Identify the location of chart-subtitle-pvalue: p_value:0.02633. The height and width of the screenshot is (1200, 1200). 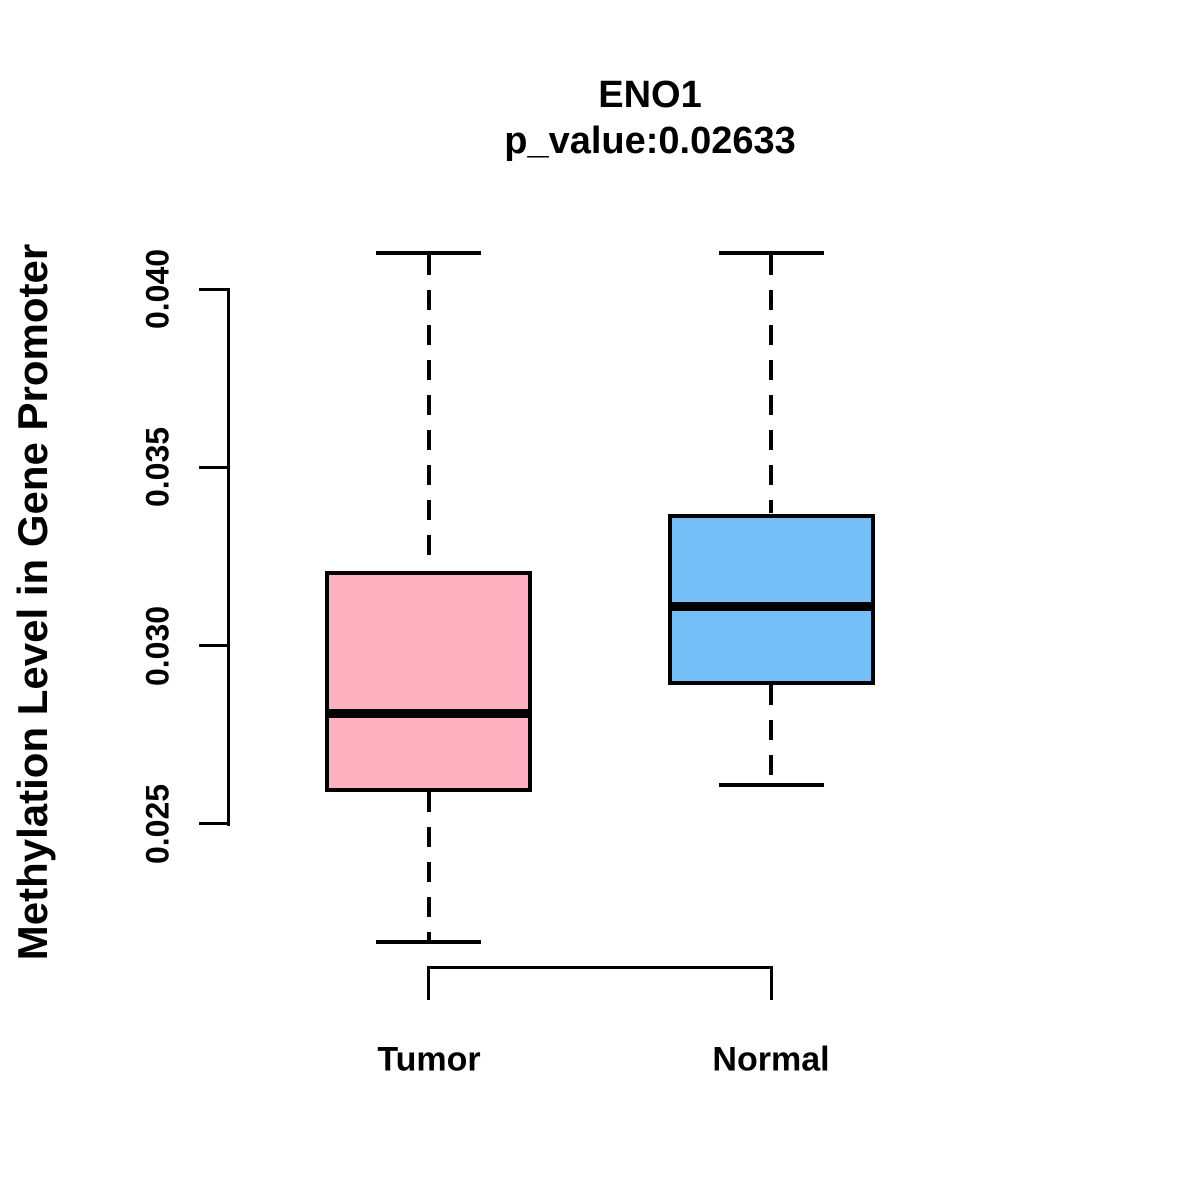
(650, 141).